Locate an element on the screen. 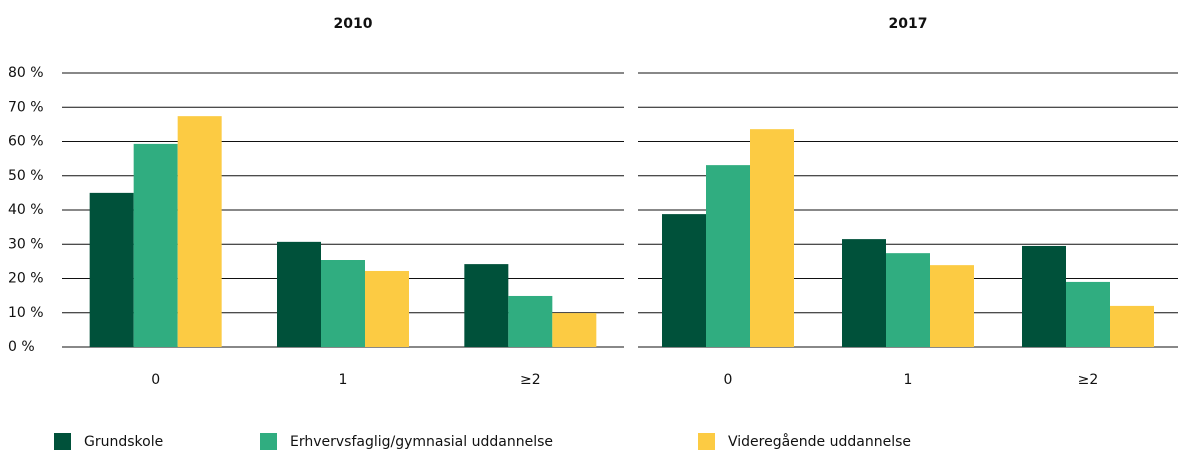  y-tick-label: 20 % is located at coordinates (26, 279).